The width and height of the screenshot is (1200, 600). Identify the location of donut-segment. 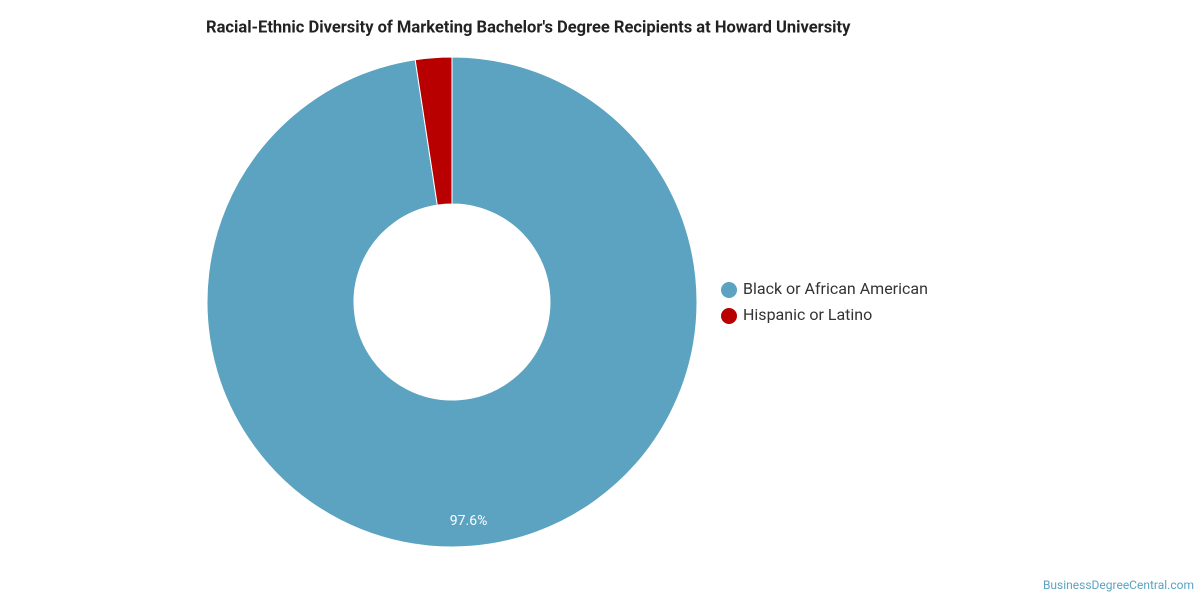
(433, 131).